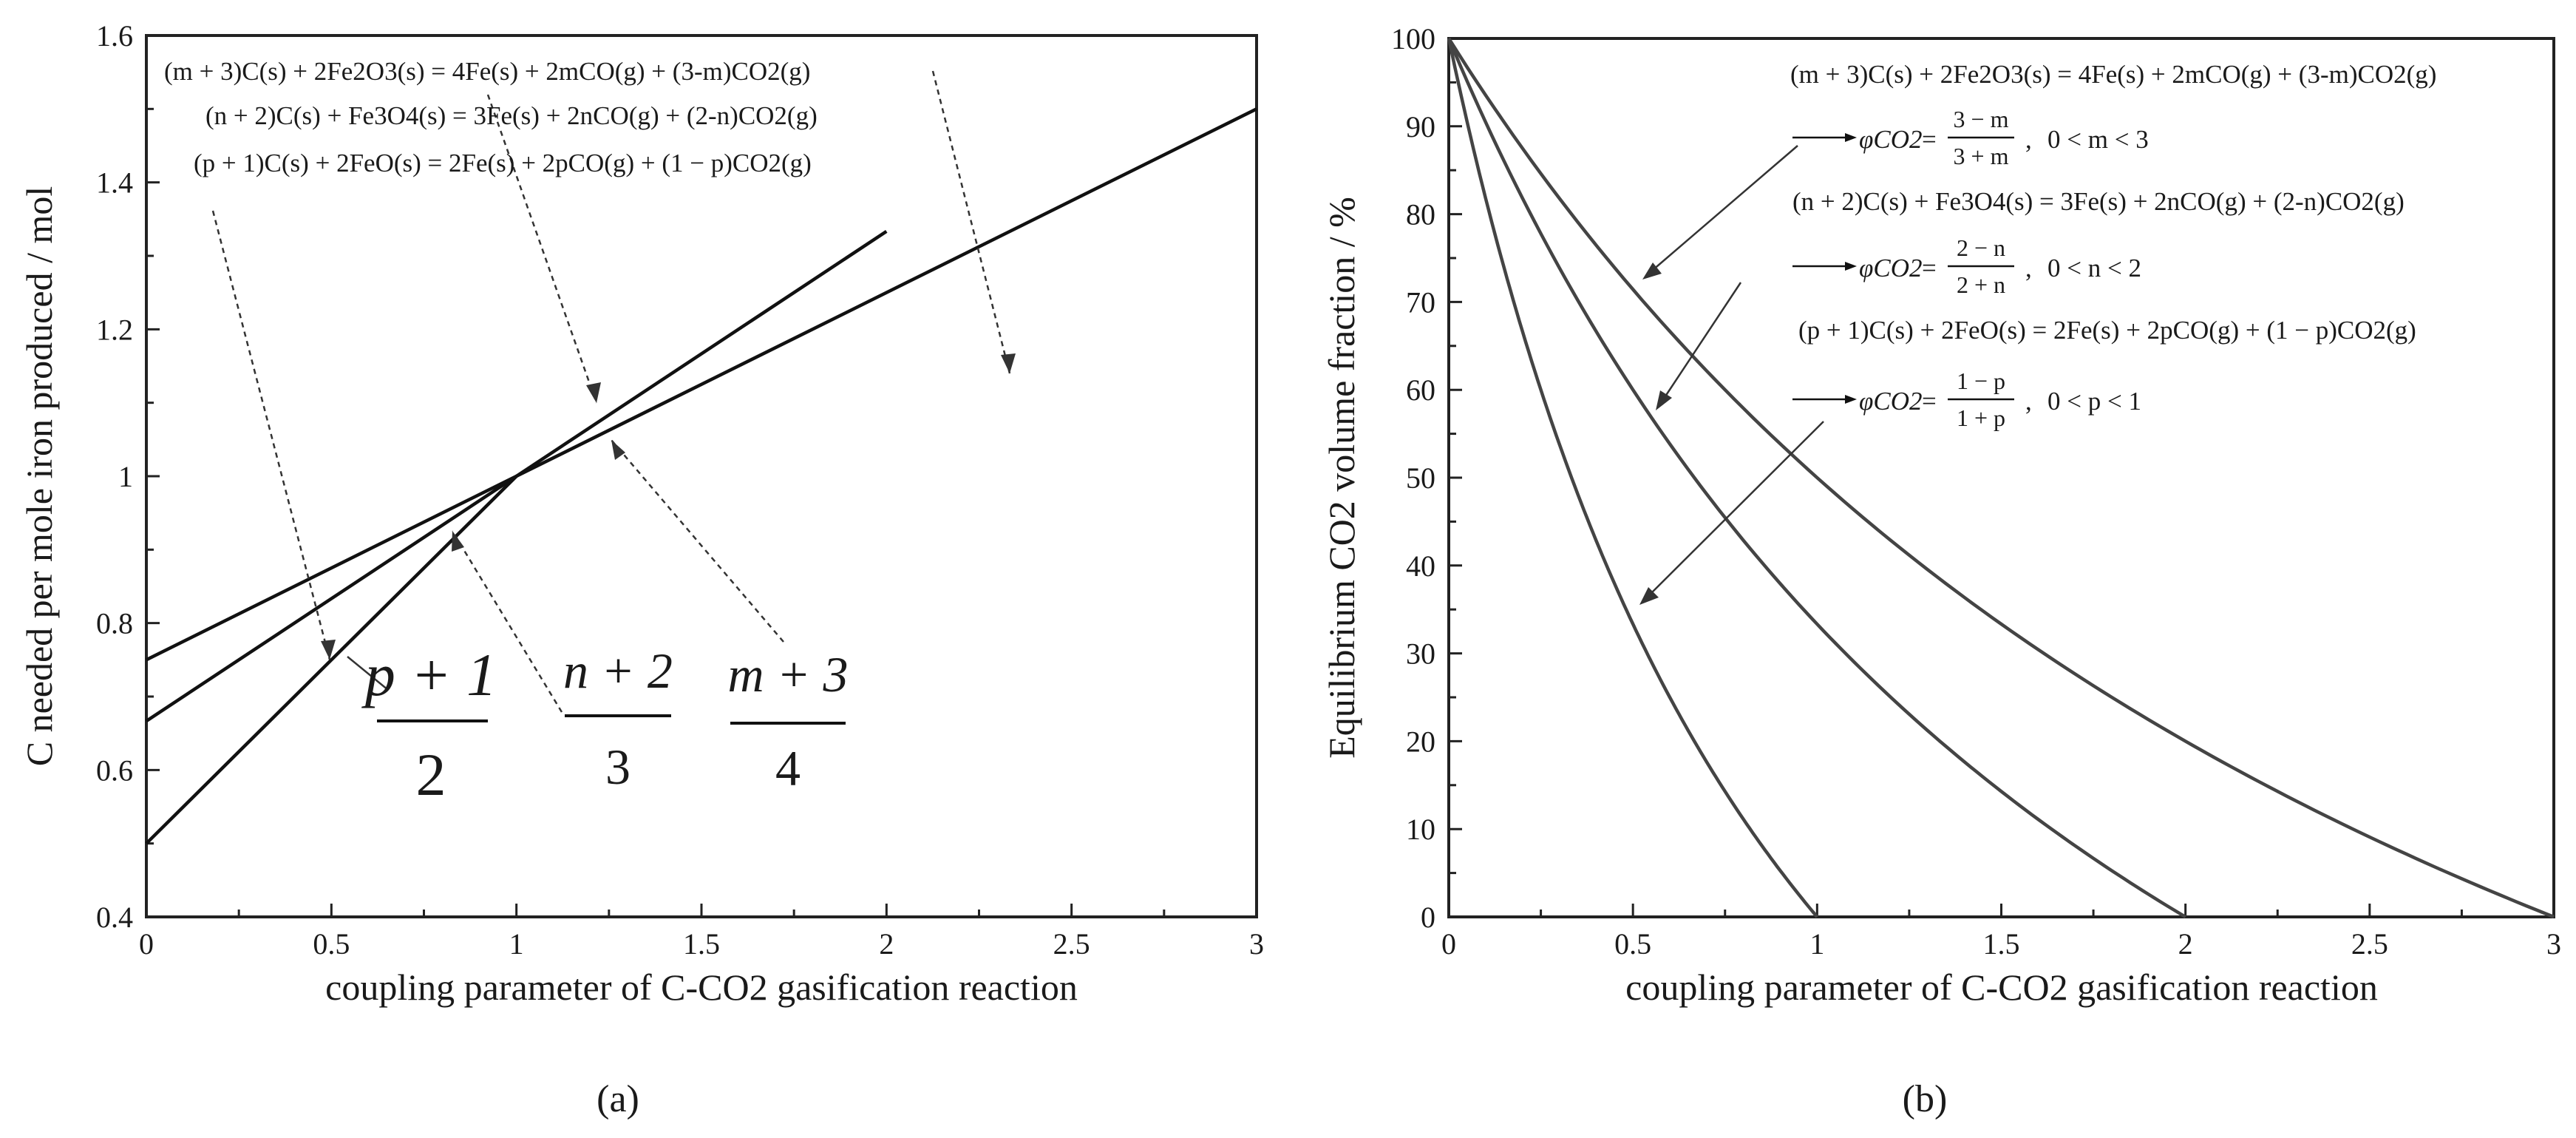  Describe the element at coordinates (788, 768) in the screenshot. I see `frac-label-3-den: 4` at that location.